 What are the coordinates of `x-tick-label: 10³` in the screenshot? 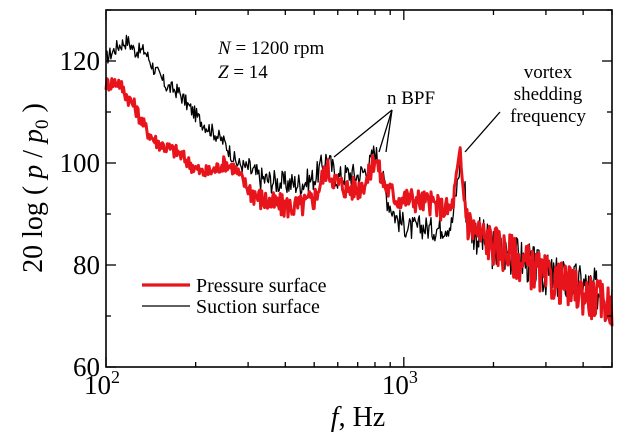 It's located at (400, 383).